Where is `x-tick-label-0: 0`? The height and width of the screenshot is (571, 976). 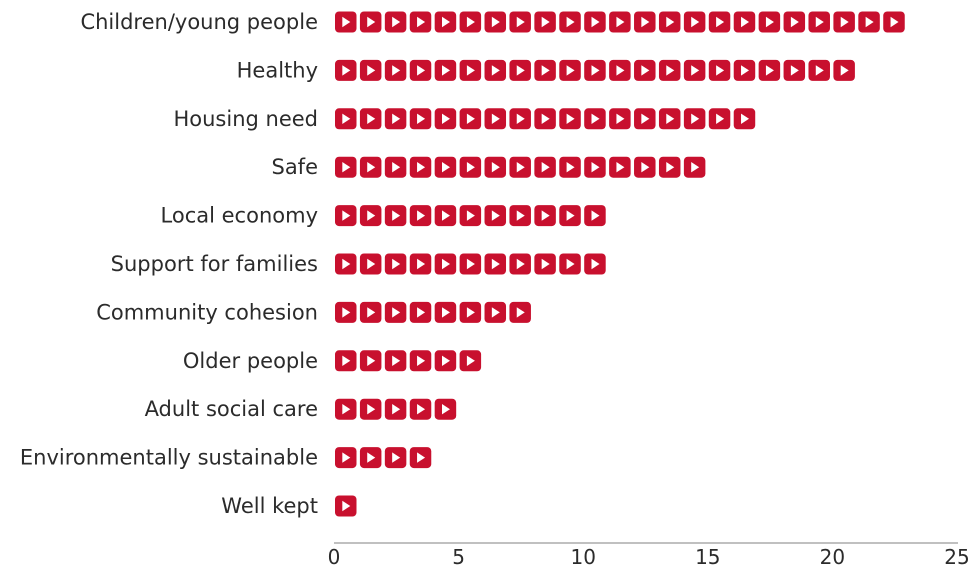
x-tick-label-0: 0 is located at coordinates (334, 557).